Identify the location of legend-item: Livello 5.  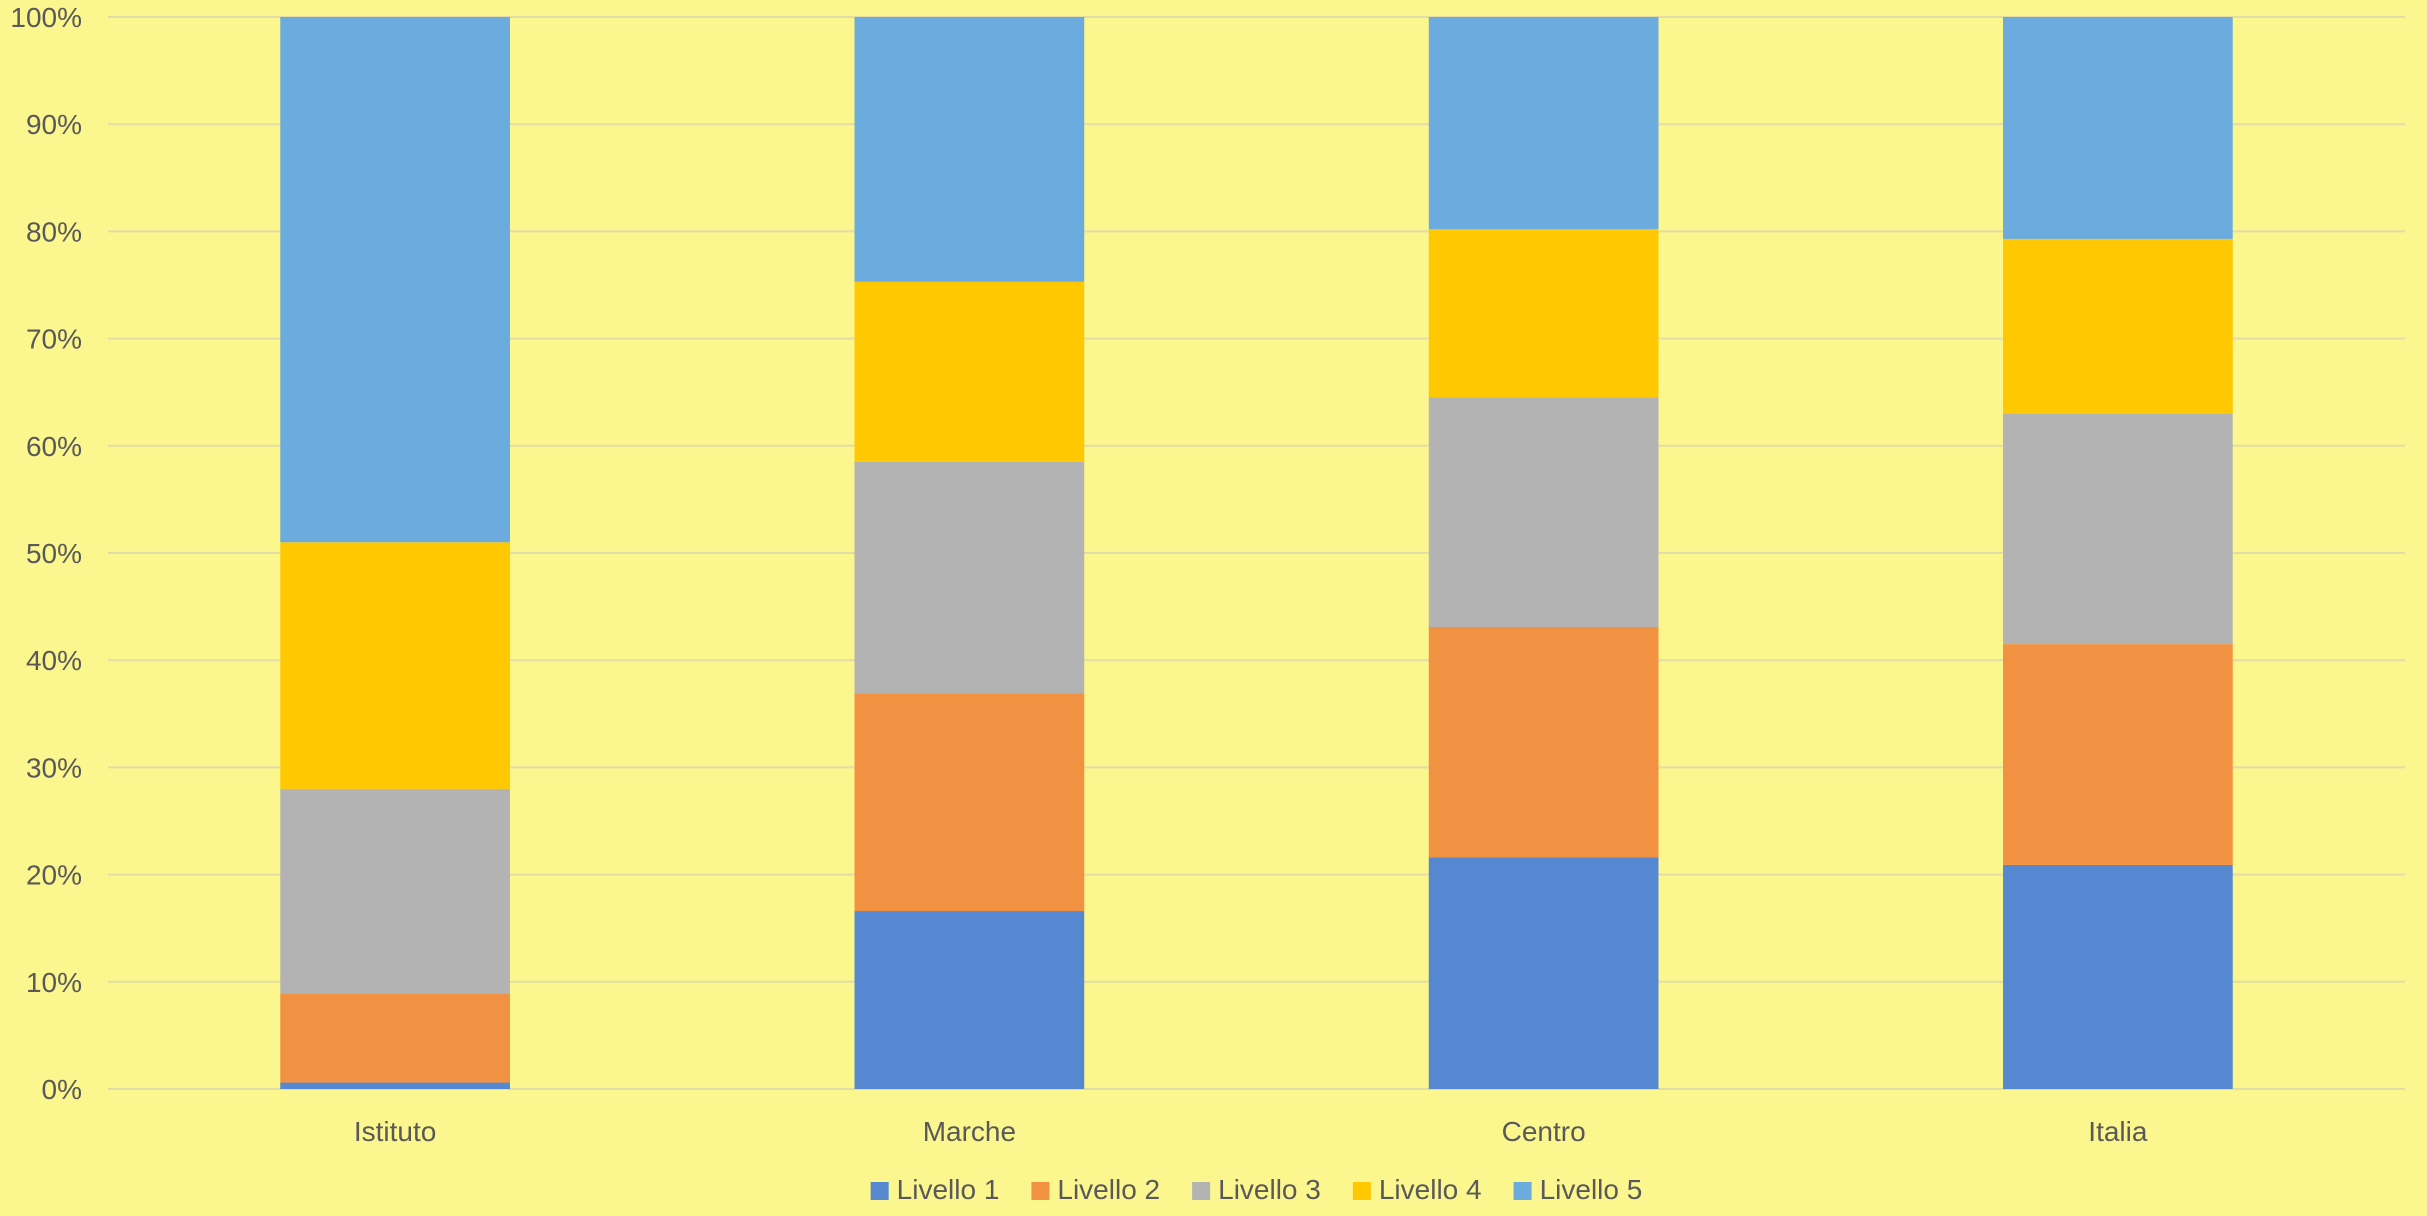
(1578, 1189).